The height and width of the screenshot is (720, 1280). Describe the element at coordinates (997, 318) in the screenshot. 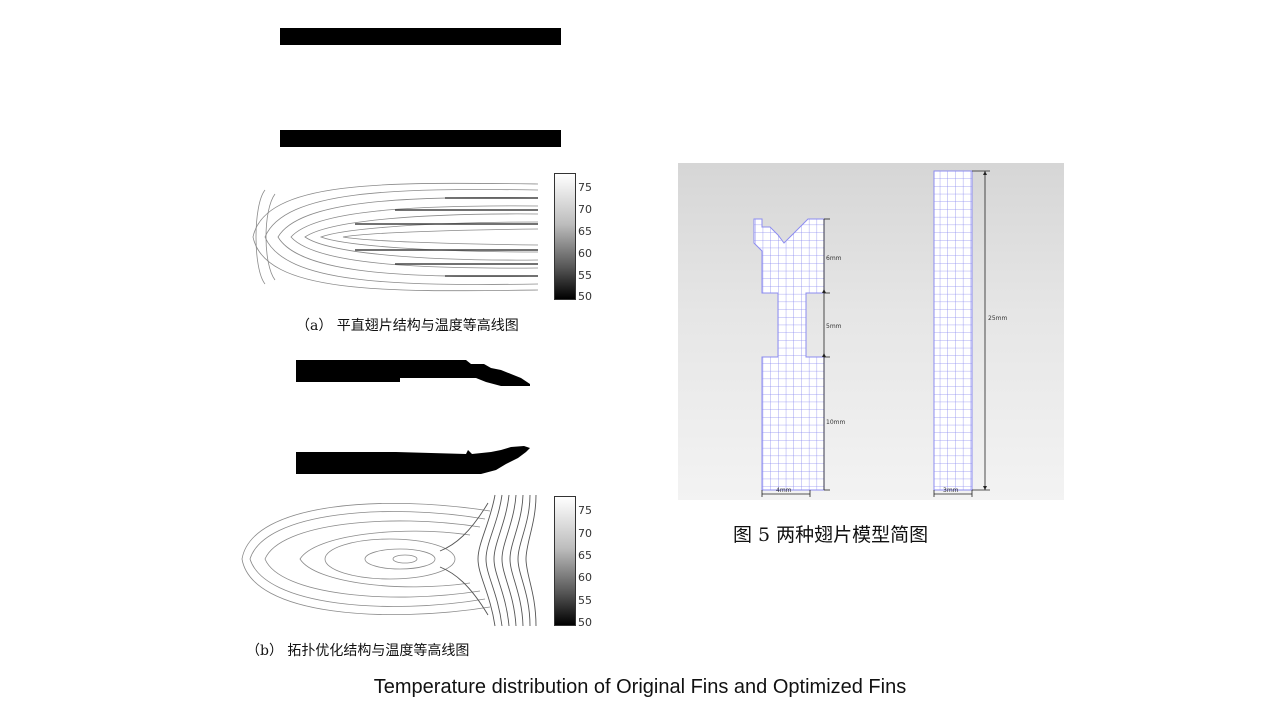

I see `dim-label-25mm: 25mm` at that location.